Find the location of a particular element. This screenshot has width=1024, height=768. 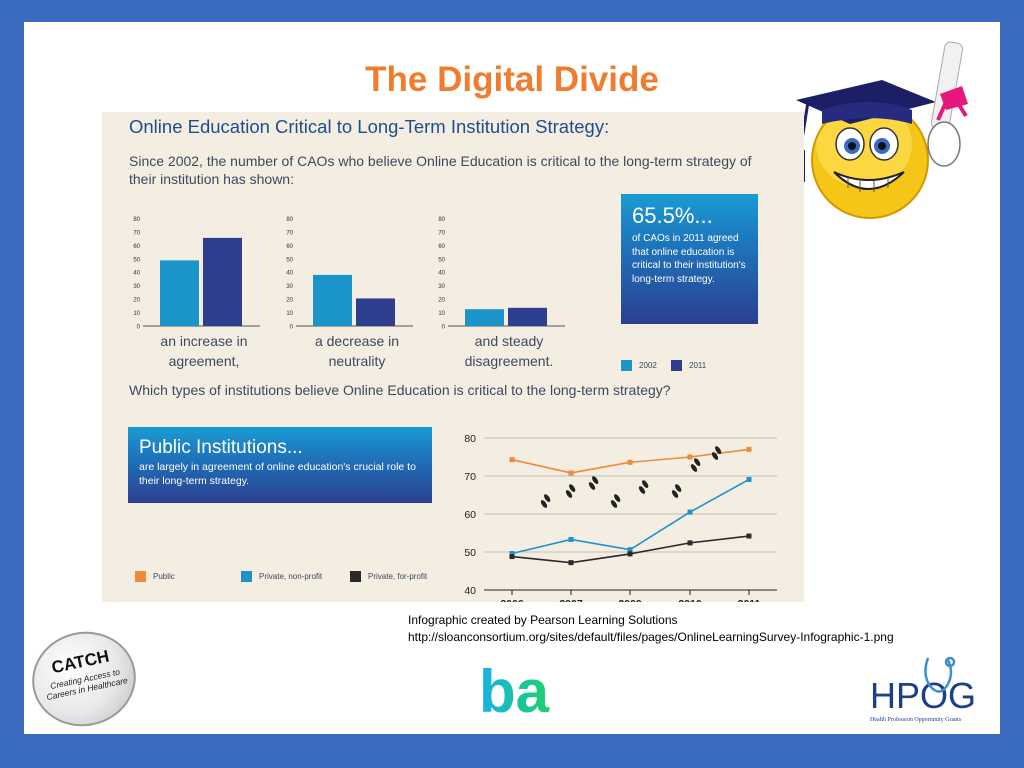

ba-logo-text: ba is located at coordinates (514, 690).